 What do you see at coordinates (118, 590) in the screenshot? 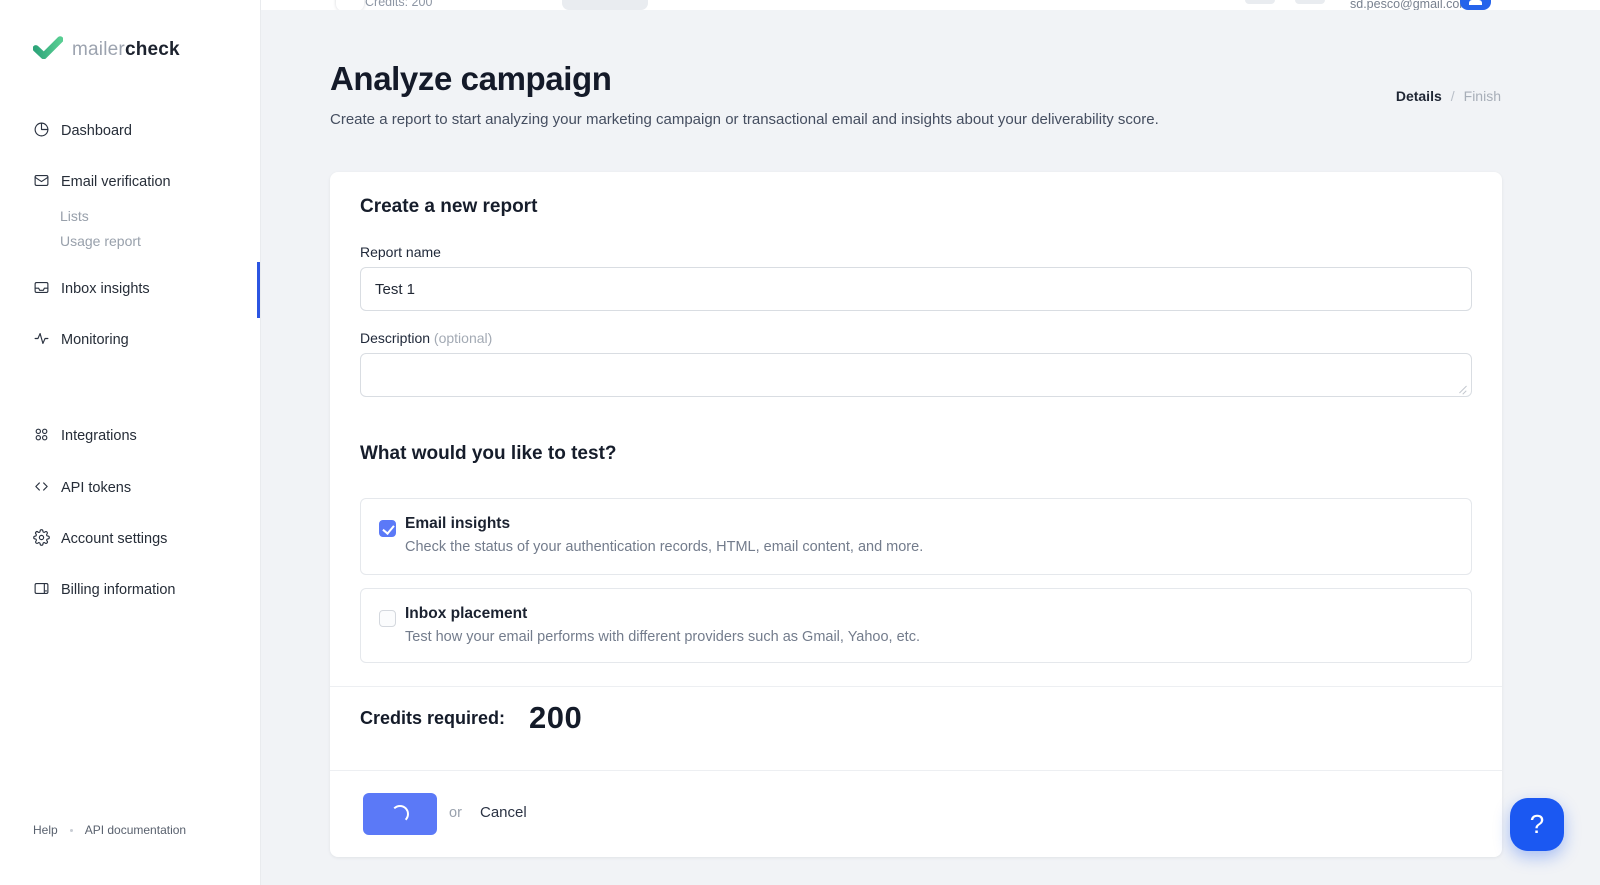
I see `sidebar-item-label: Billing information` at bounding box center [118, 590].